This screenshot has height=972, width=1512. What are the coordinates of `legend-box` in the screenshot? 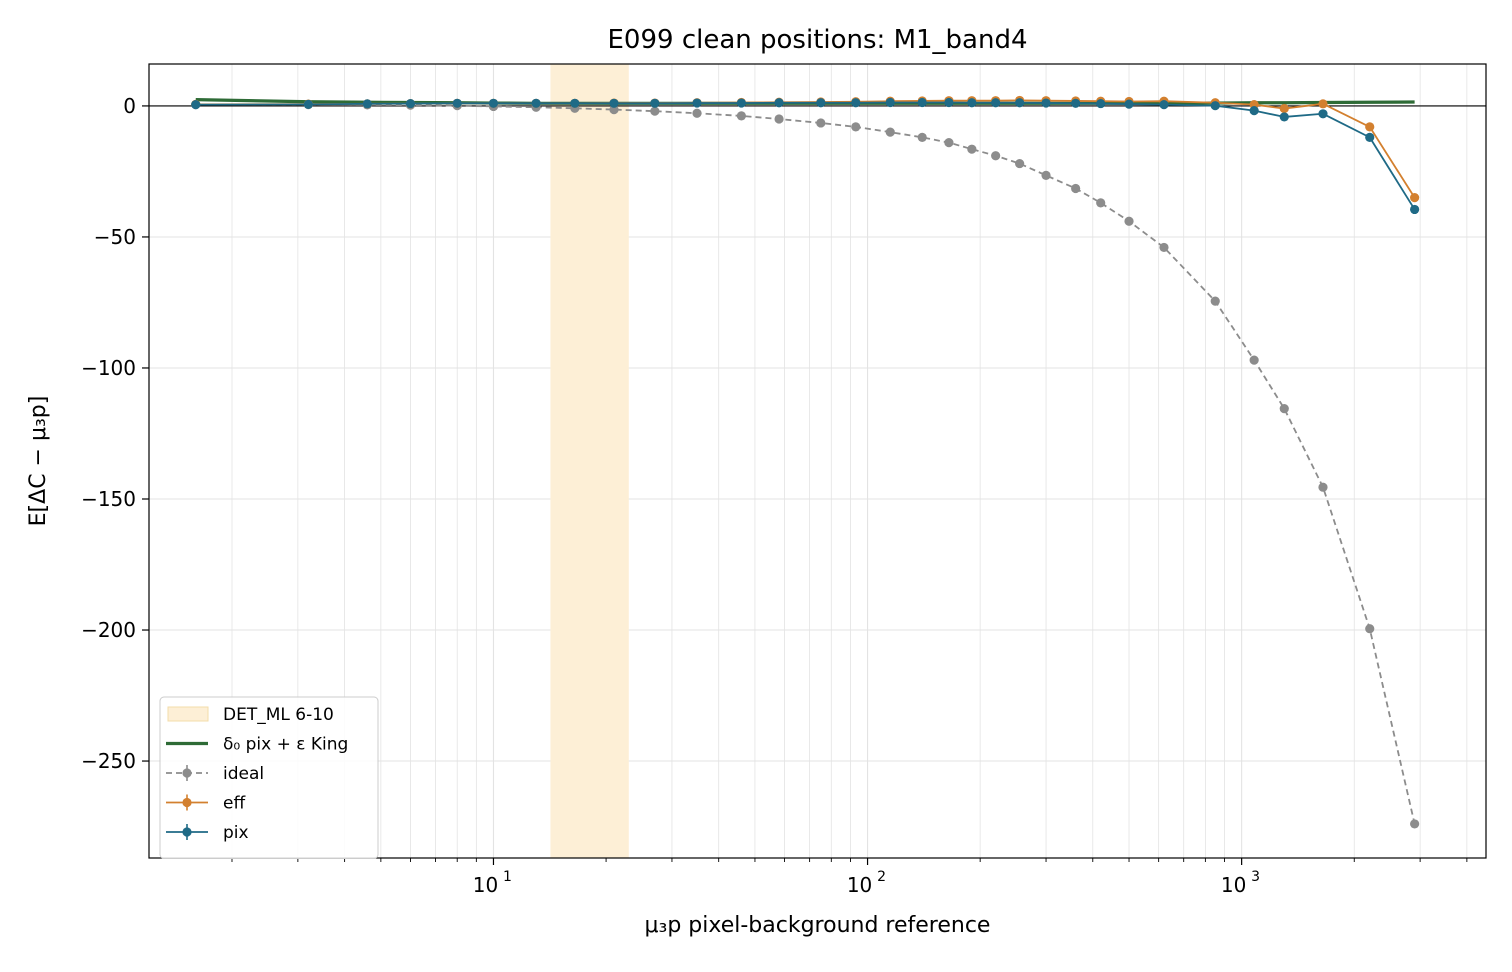 It's located at (269, 777).